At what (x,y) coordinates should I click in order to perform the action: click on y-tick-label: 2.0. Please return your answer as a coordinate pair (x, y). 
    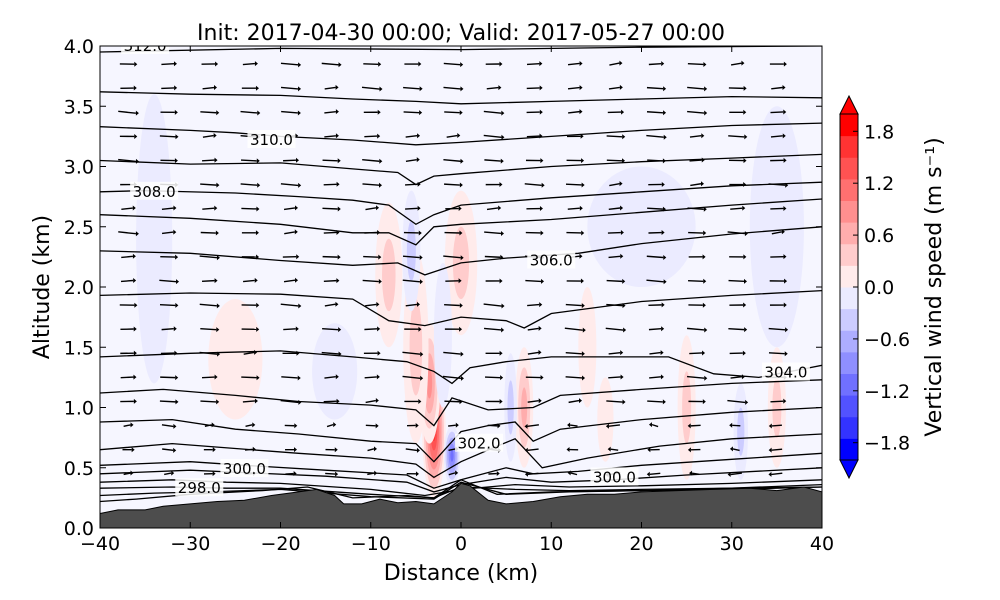
    Looking at the image, I should click on (79, 288).